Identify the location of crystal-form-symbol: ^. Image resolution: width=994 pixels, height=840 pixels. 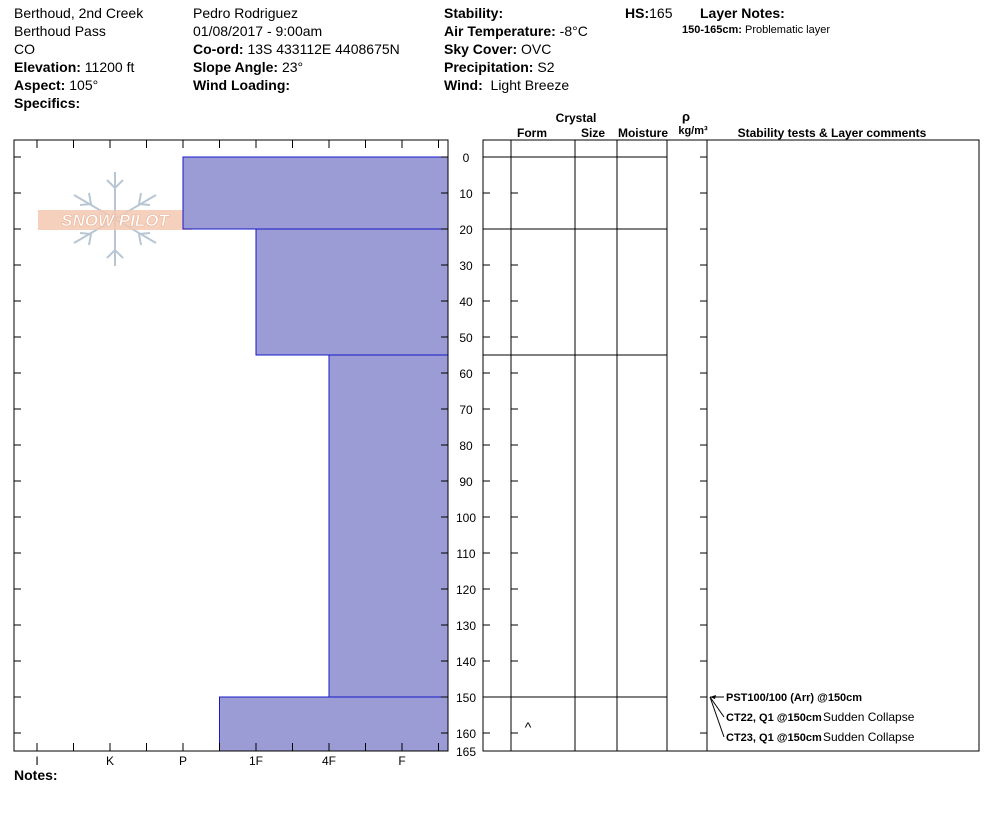
(528, 727).